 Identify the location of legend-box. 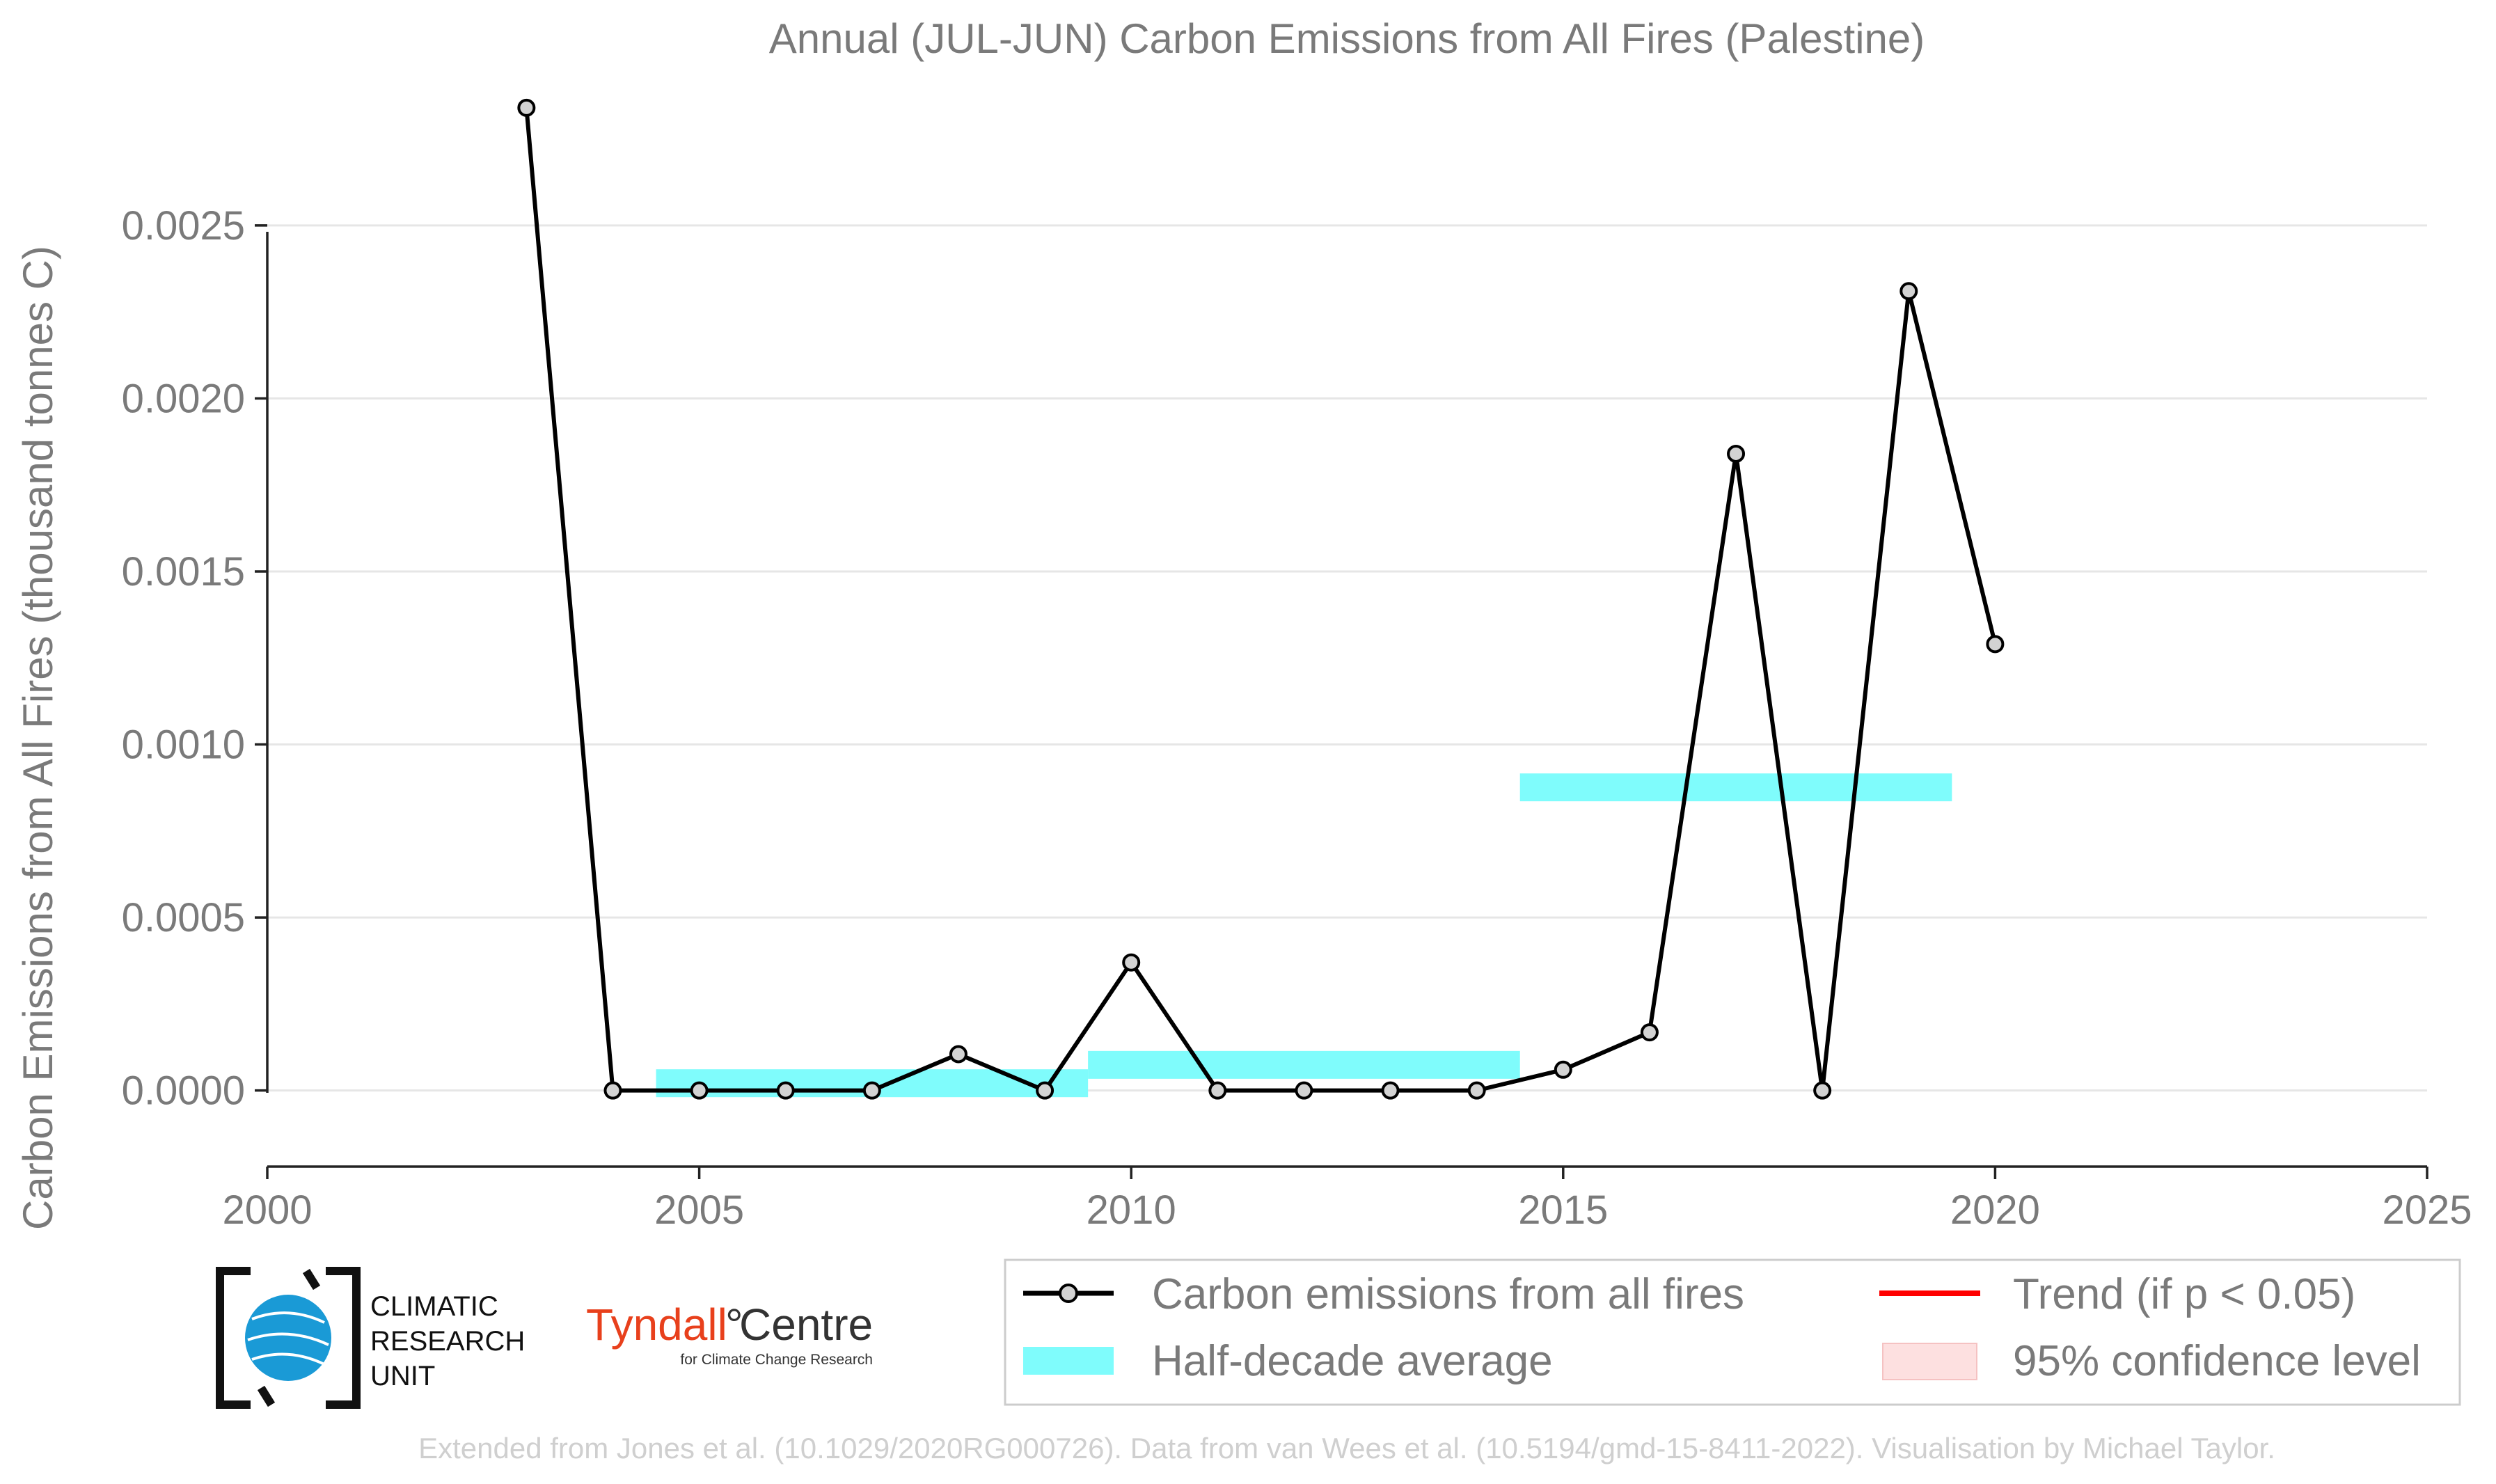
(1732, 1332).